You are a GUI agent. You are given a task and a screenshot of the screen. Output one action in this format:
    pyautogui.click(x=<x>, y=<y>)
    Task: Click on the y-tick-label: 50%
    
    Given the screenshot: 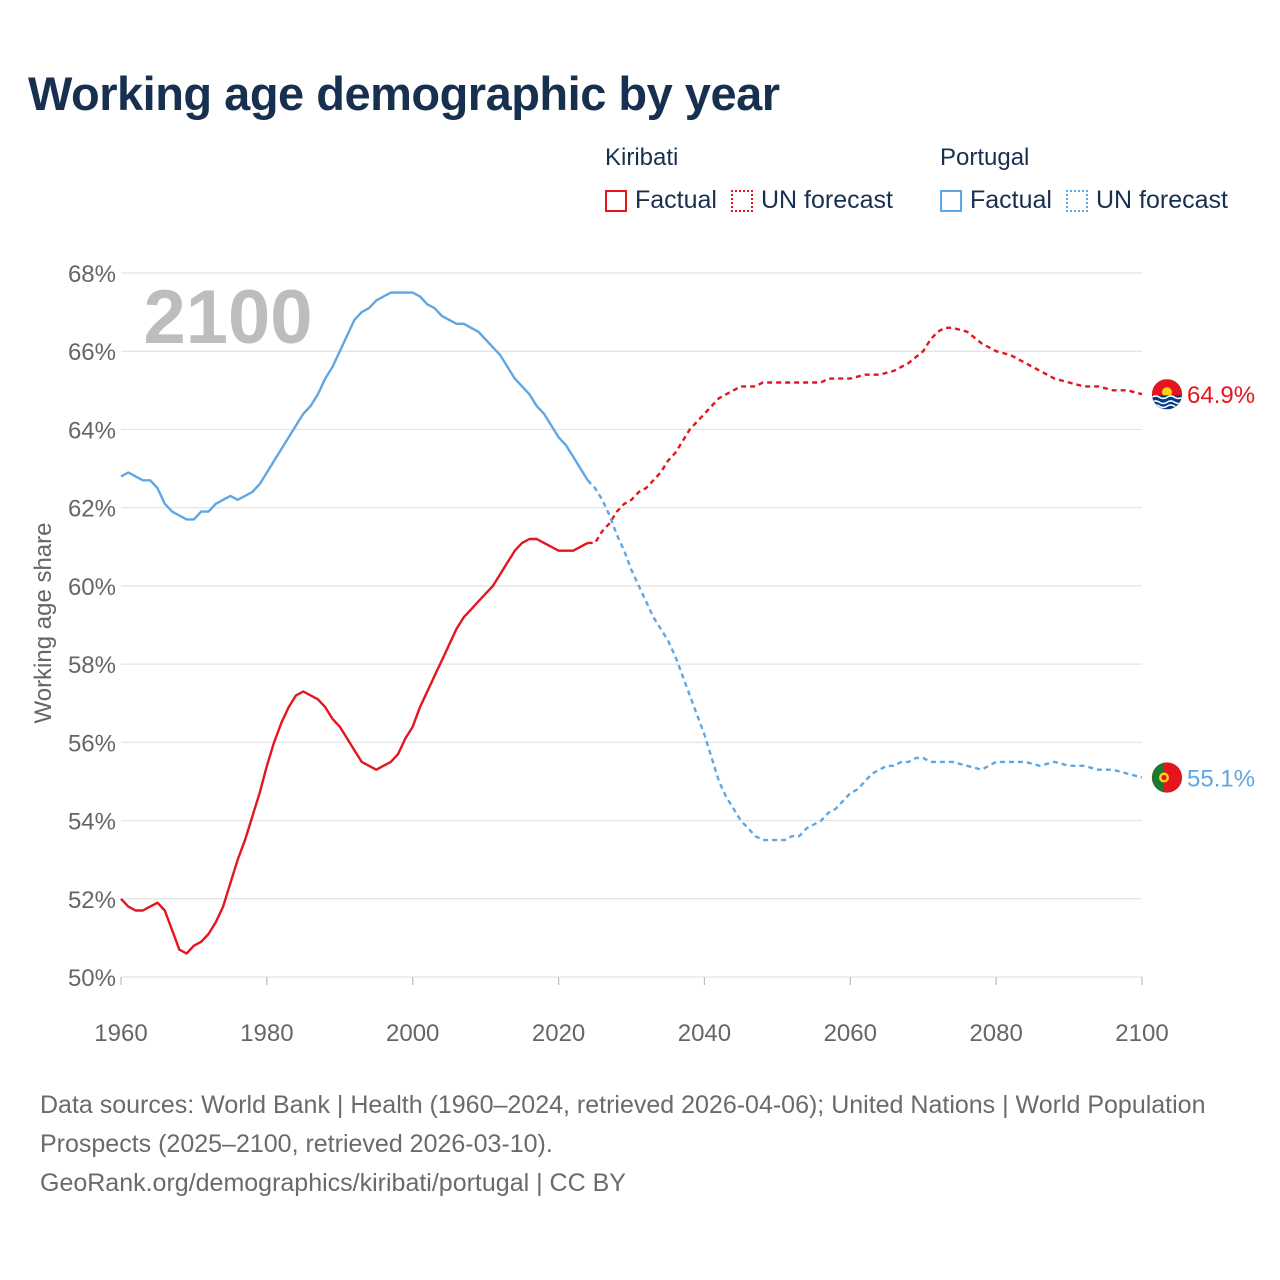 What is the action you would take?
    pyautogui.click(x=92, y=978)
    